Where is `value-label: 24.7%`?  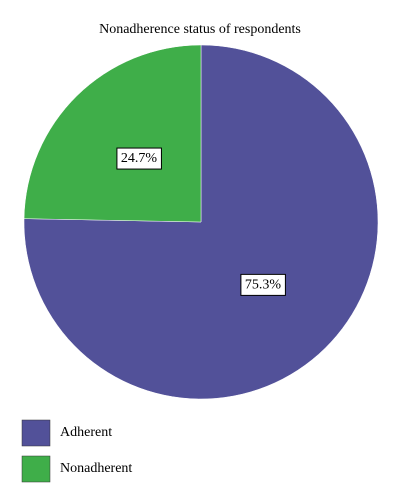 value-label: 24.7% is located at coordinates (139, 158).